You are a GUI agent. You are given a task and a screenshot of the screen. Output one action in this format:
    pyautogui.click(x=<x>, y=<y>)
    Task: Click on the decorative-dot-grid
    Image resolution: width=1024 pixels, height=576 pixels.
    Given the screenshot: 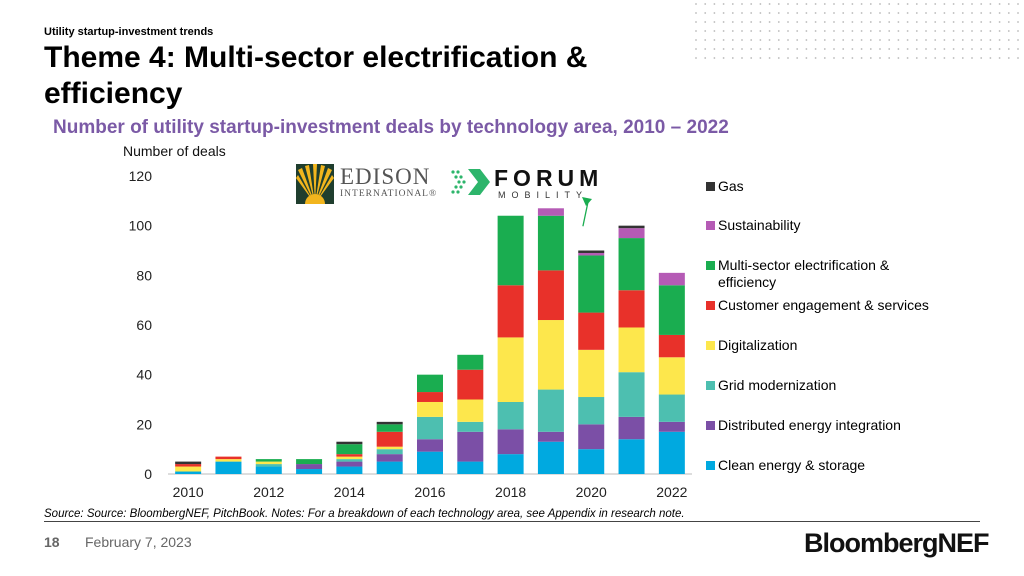 What is the action you would take?
    pyautogui.click(x=857, y=31)
    